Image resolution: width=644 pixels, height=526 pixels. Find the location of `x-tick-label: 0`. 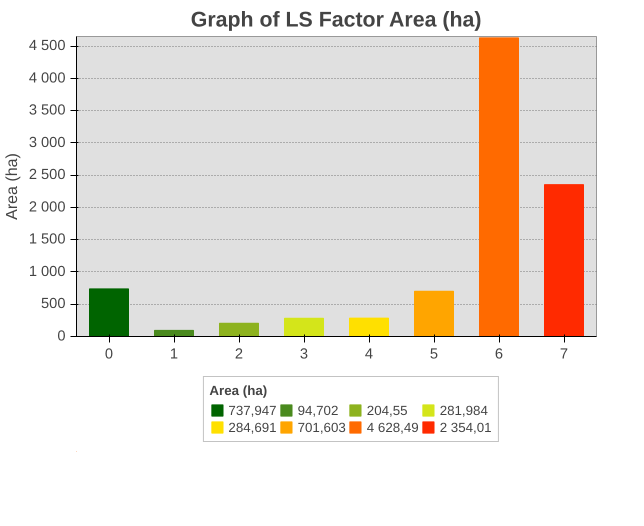

x-tick-label: 0 is located at coordinates (109, 354).